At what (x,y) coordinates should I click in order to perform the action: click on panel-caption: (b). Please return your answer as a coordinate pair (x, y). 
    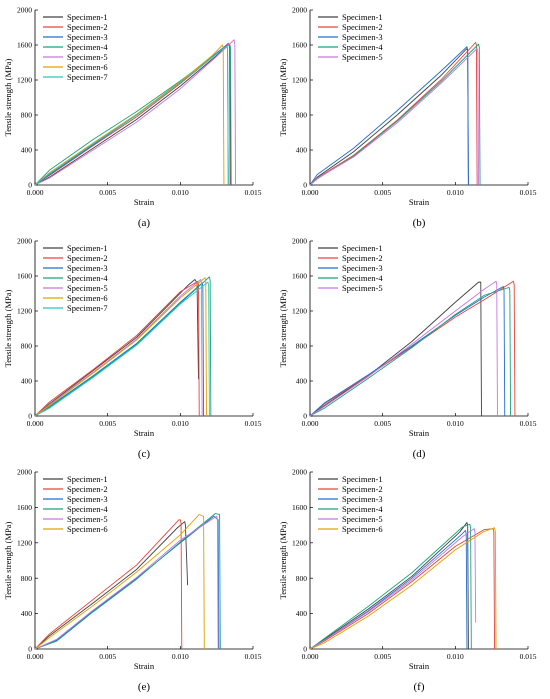
    Looking at the image, I should click on (419, 223).